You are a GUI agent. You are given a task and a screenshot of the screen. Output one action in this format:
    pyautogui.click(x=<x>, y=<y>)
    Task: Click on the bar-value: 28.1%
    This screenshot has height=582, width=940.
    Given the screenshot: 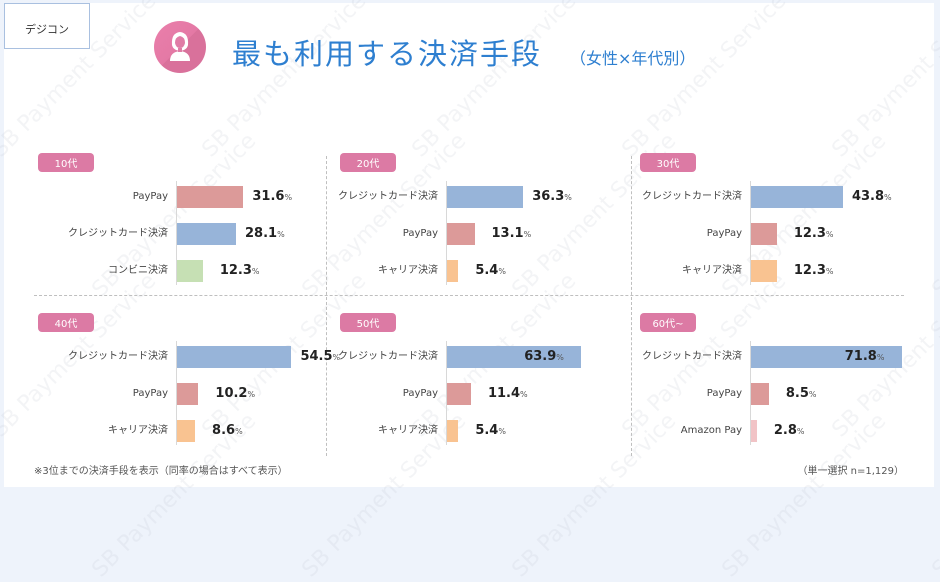 What is the action you would take?
    pyautogui.click(x=265, y=234)
    